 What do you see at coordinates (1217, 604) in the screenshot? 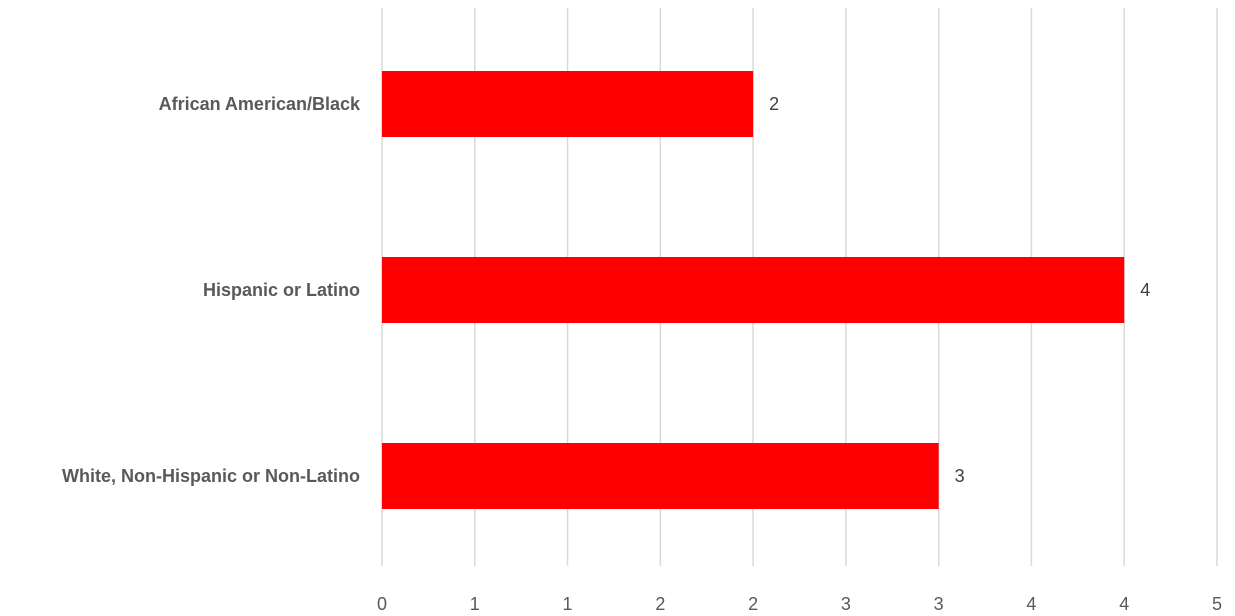
I see `x-tick-label-9: 5` at bounding box center [1217, 604].